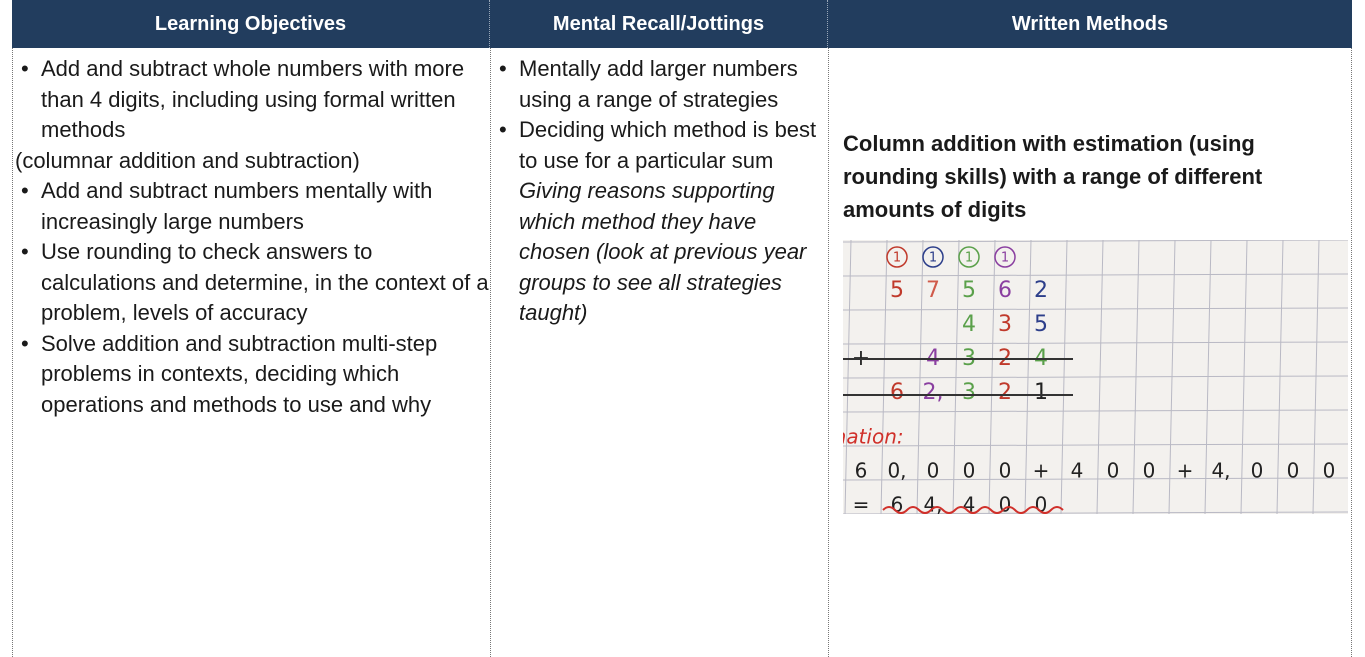  Describe the element at coordinates (1077, 471) in the screenshot. I see `estimation-digit: 4` at that location.